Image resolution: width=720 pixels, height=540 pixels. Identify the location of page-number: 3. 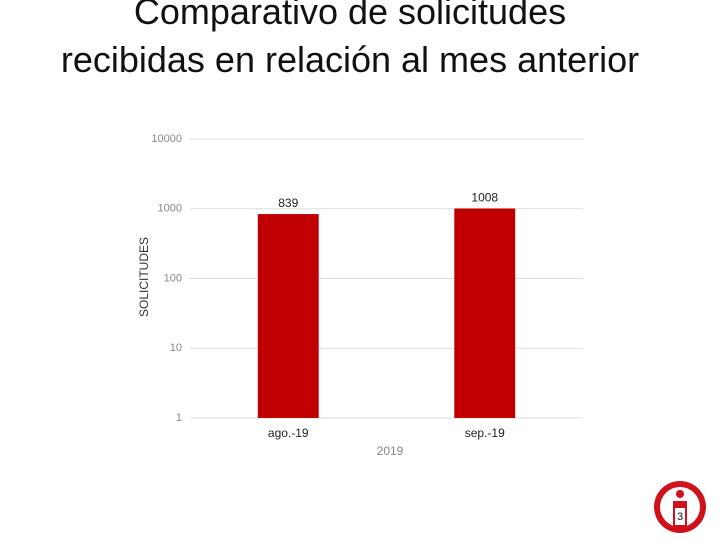
(680, 517).